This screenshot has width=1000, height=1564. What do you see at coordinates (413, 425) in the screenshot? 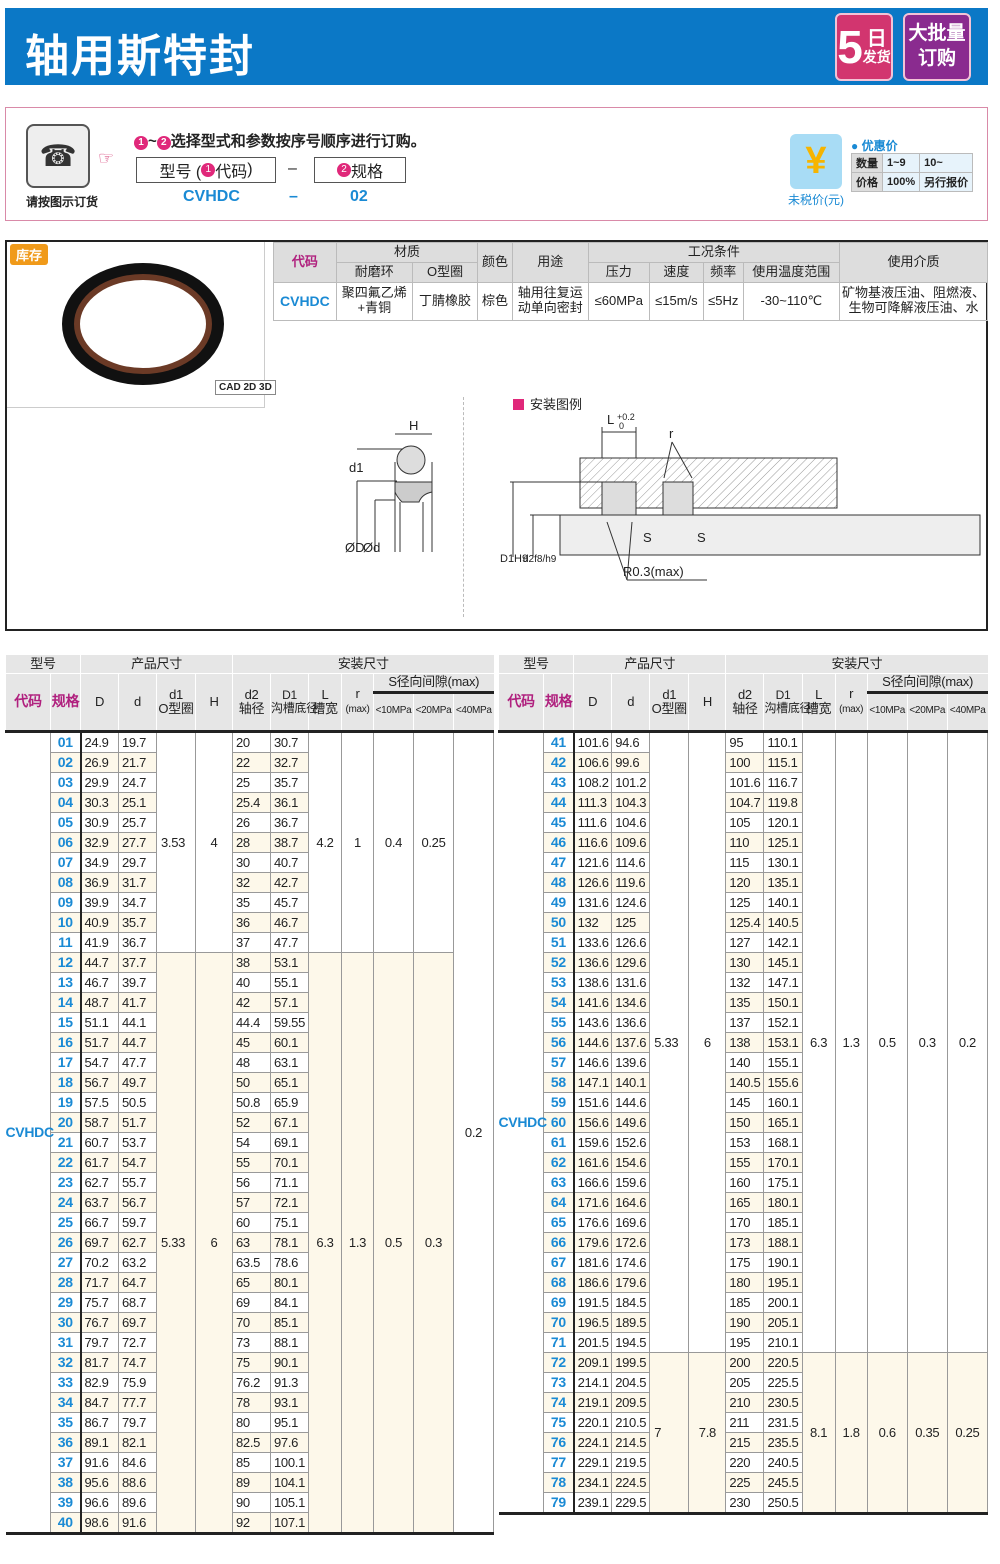
I see `label-H: H` at bounding box center [413, 425].